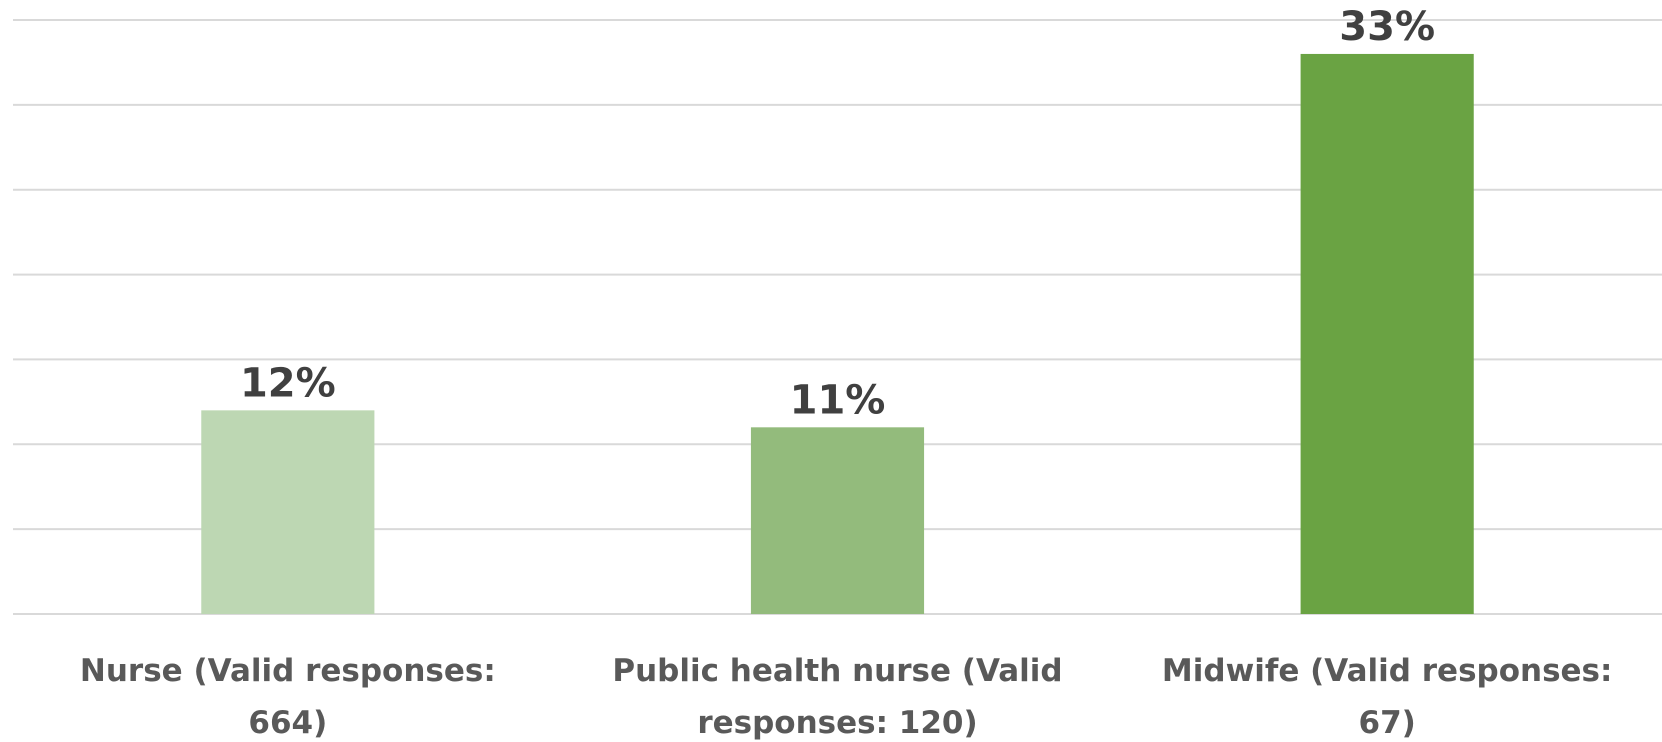 The image size is (1662, 742). I want to click on data-label: 11%, so click(838, 400).